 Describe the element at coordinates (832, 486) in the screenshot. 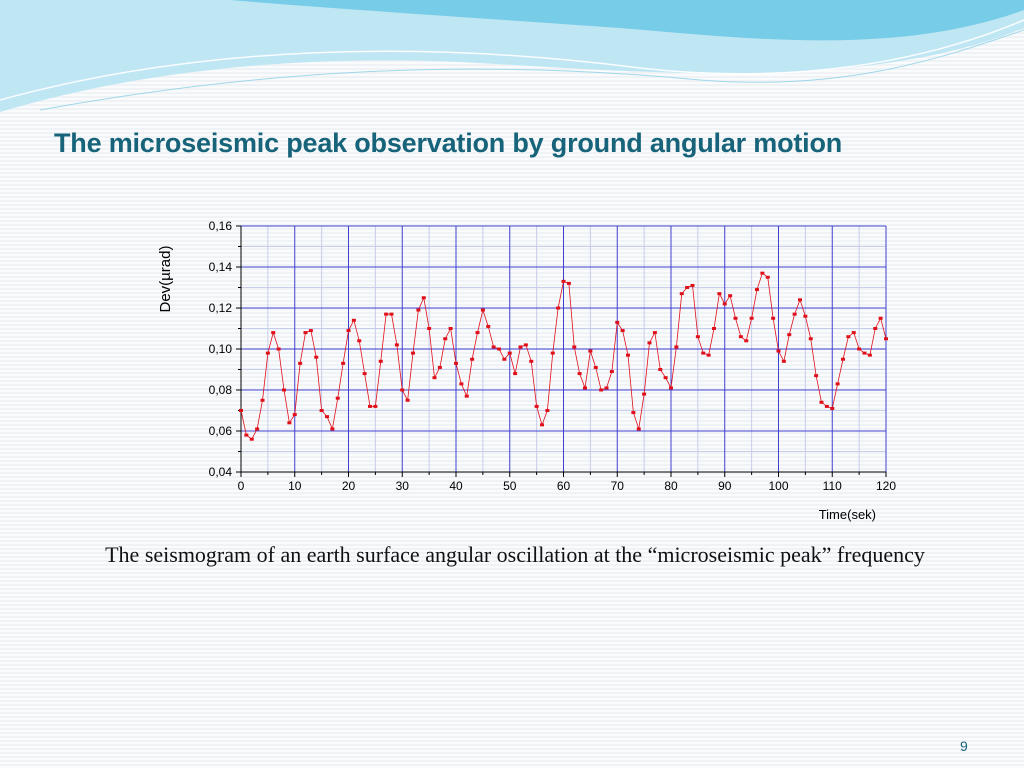

I see `x-tick-label: 110` at that location.